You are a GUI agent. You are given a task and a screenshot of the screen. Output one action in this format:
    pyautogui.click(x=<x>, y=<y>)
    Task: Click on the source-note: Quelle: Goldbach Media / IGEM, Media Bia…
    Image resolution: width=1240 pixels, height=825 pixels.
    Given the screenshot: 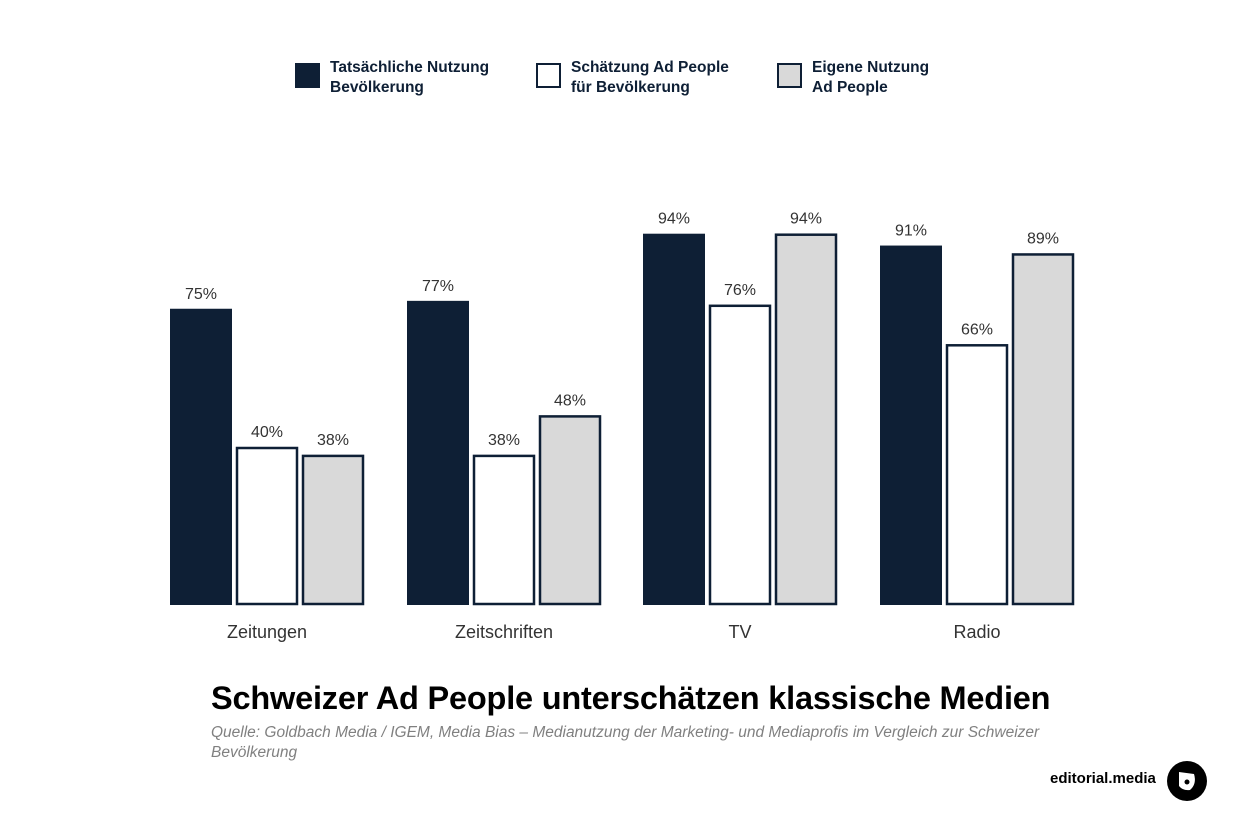 What is the action you would take?
    pyautogui.click(x=625, y=742)
    